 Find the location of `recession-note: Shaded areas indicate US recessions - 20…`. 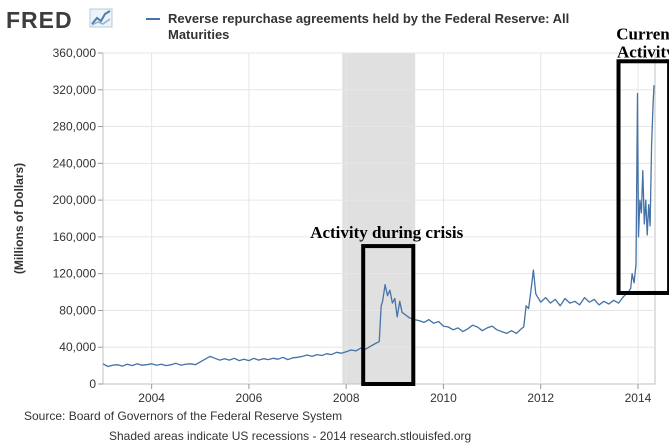

recession-note: Shaded areas indicate US recessions - 20… is located at coordinates (290, 436).